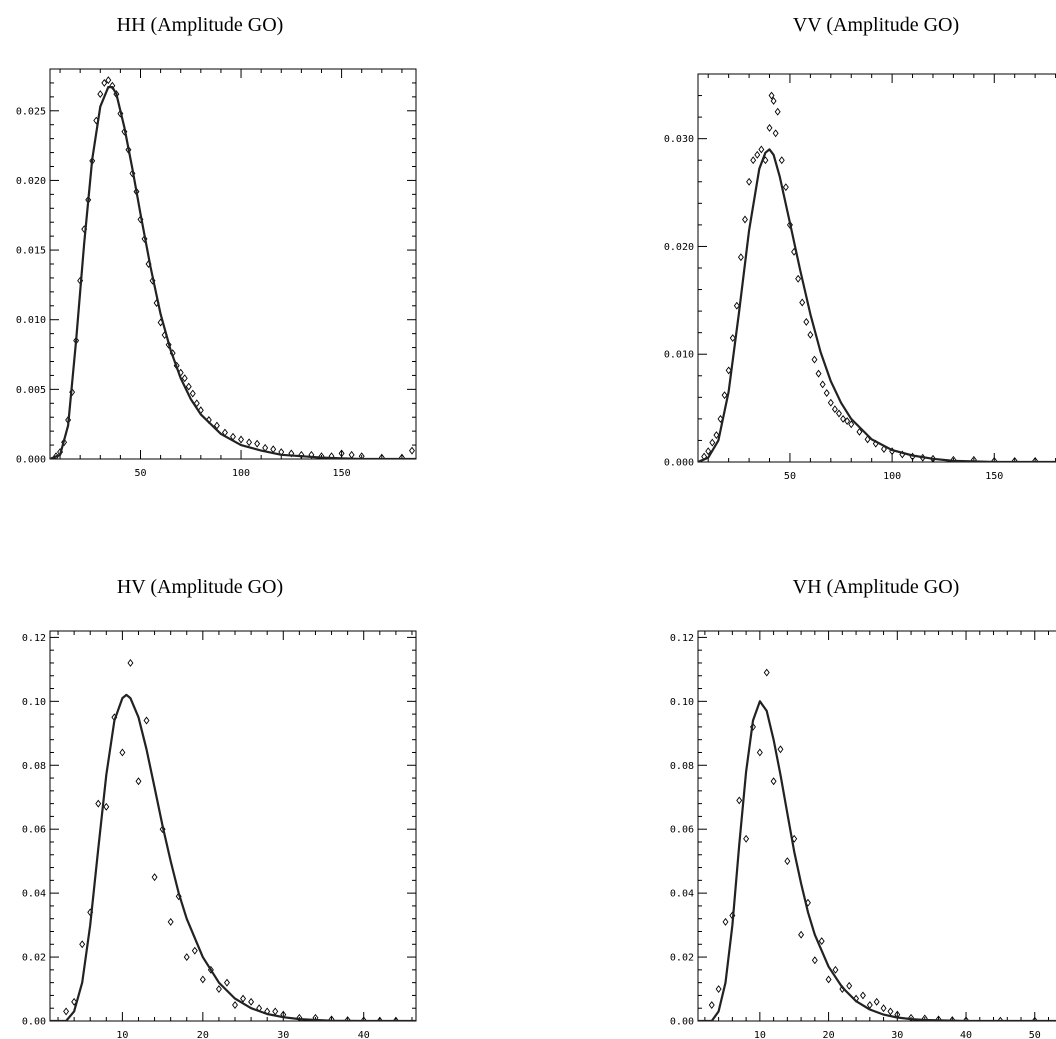 This screenshot has height=1039, width=1056. Describe the element at coordinates (682, 766) in the screenshot. I see `y-tick-label: 0.08` at that location.